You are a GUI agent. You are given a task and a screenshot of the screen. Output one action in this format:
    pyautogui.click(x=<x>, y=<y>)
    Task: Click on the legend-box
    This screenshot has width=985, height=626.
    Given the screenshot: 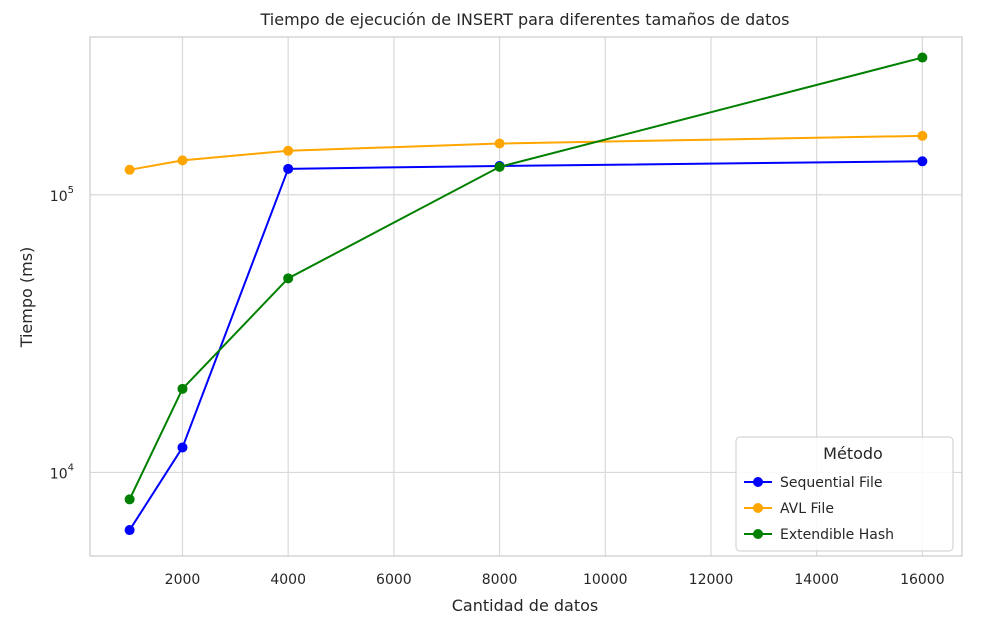 What is the action you would take?
    pyautogui.click(x=844, y=494)
    